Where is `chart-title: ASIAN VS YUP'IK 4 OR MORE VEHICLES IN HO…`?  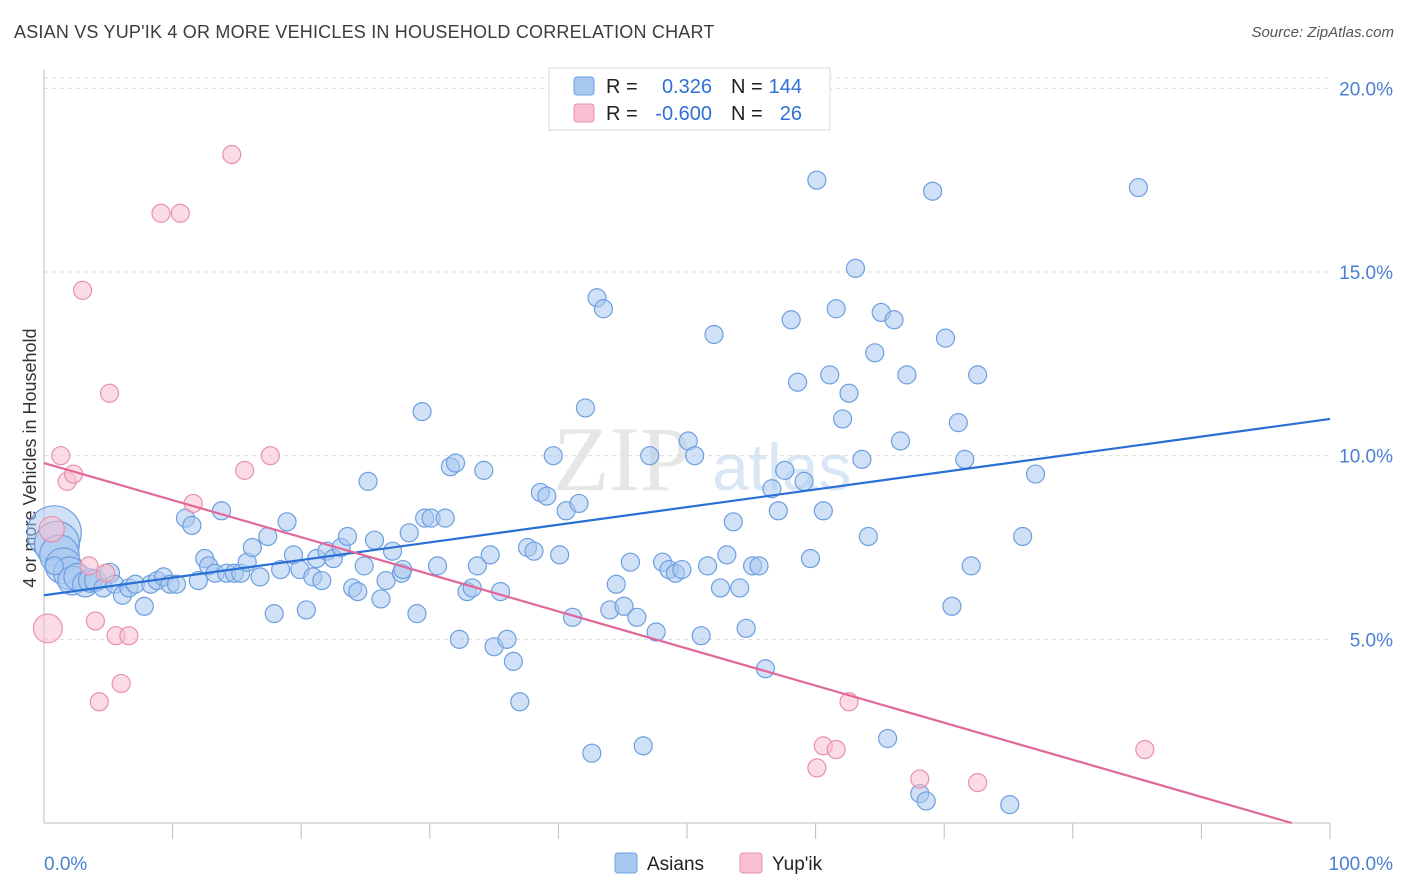 chart-title: ASIAN VS YUP'IK 4 OR MORE VEHICLES IN HO… is located at coordinates (364, 32).